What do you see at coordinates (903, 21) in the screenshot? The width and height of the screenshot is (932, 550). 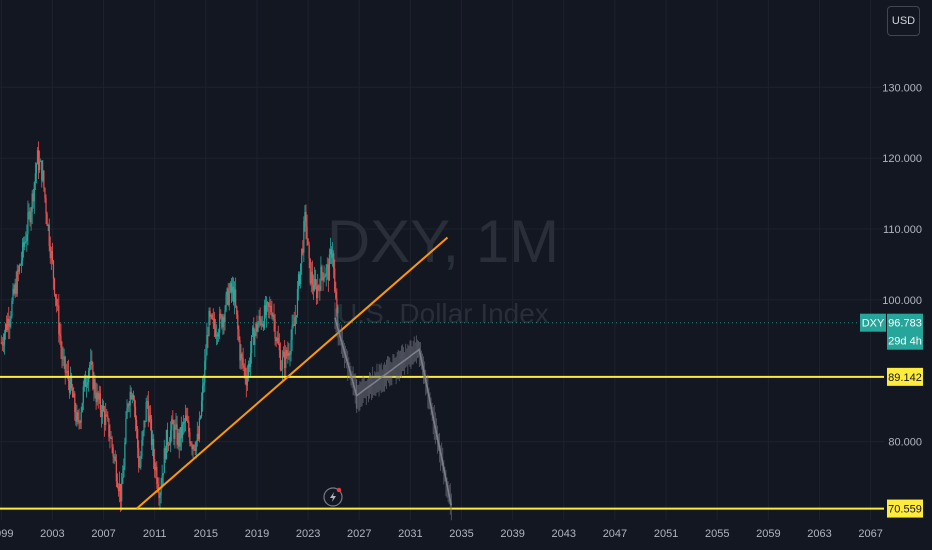 I see `currency-button: USD` at bounding box center [903, 21].